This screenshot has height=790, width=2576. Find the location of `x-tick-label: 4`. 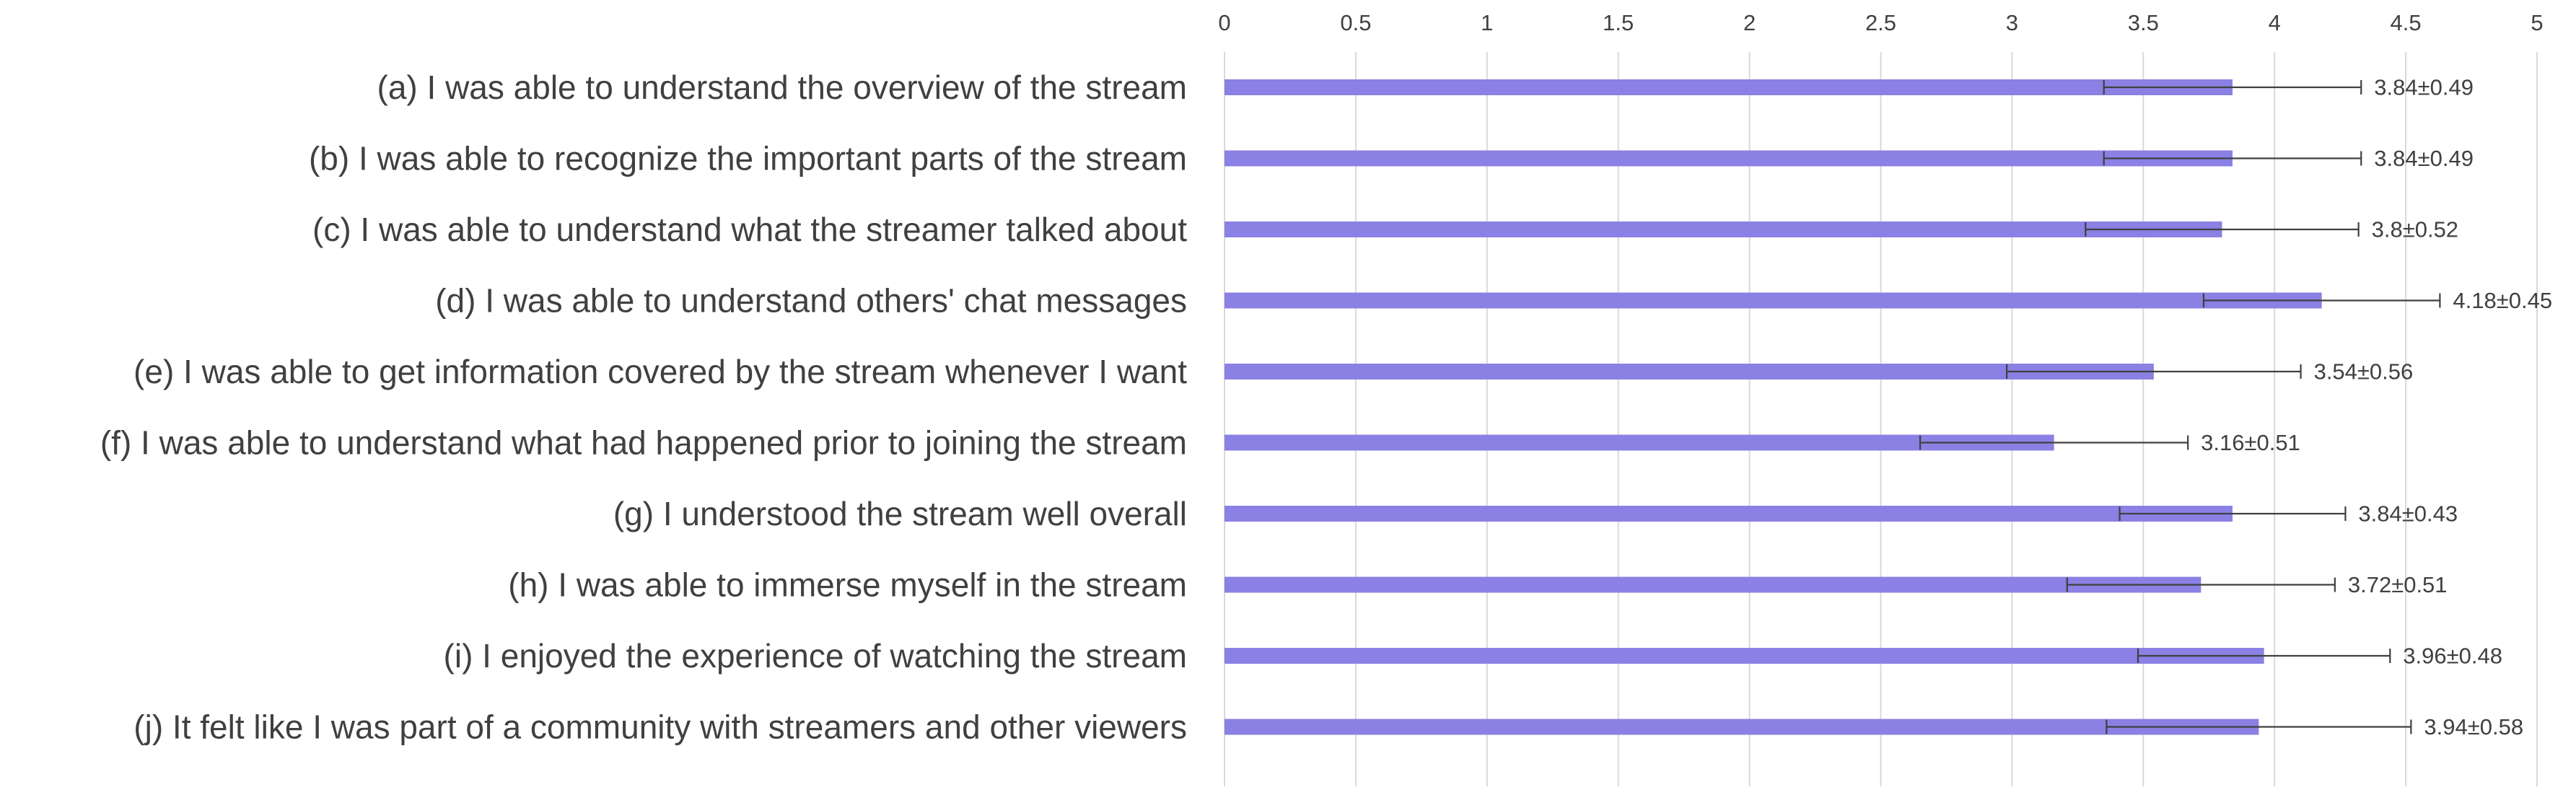

x-tick-label: 4 is located at coordinates (2275, 22).